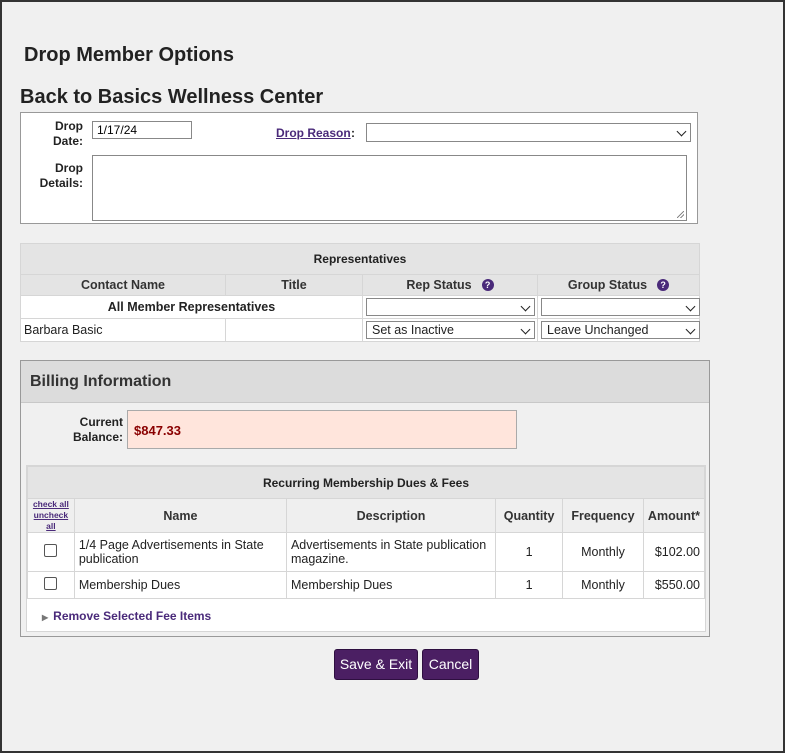 The height and width of the screenshot is (753, 785). I want to click on col-quantity: Quantity, so click(529, 515).